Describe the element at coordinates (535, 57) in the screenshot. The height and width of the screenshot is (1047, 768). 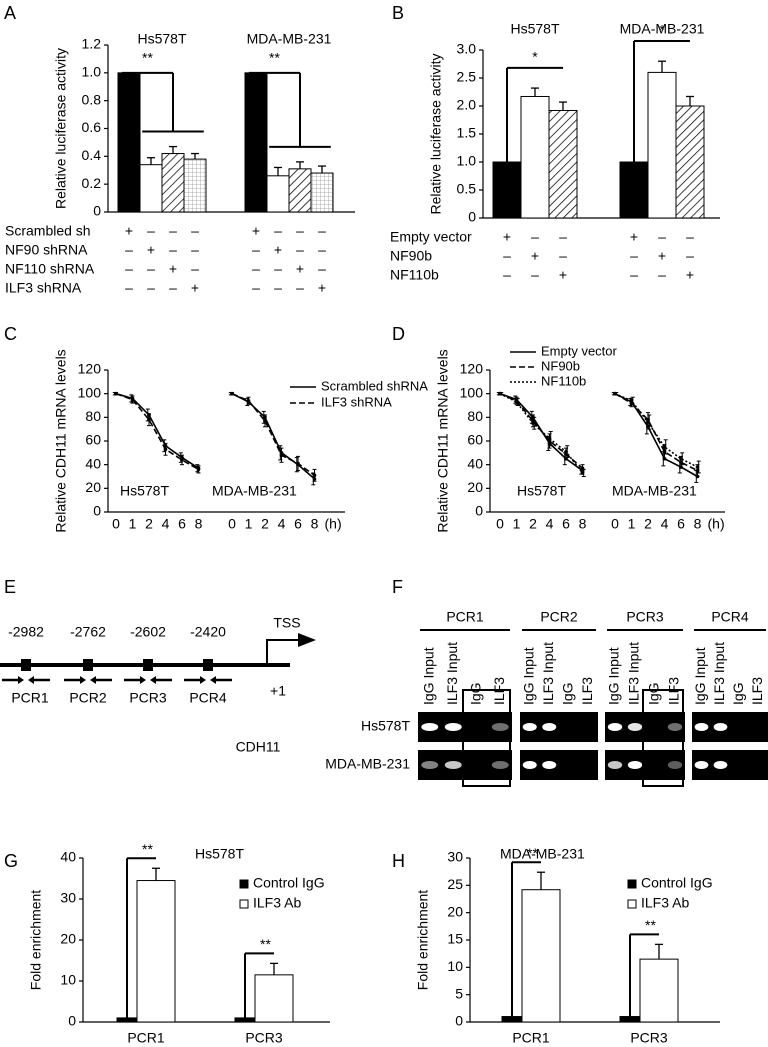
I see `sig-label: *` at that location.